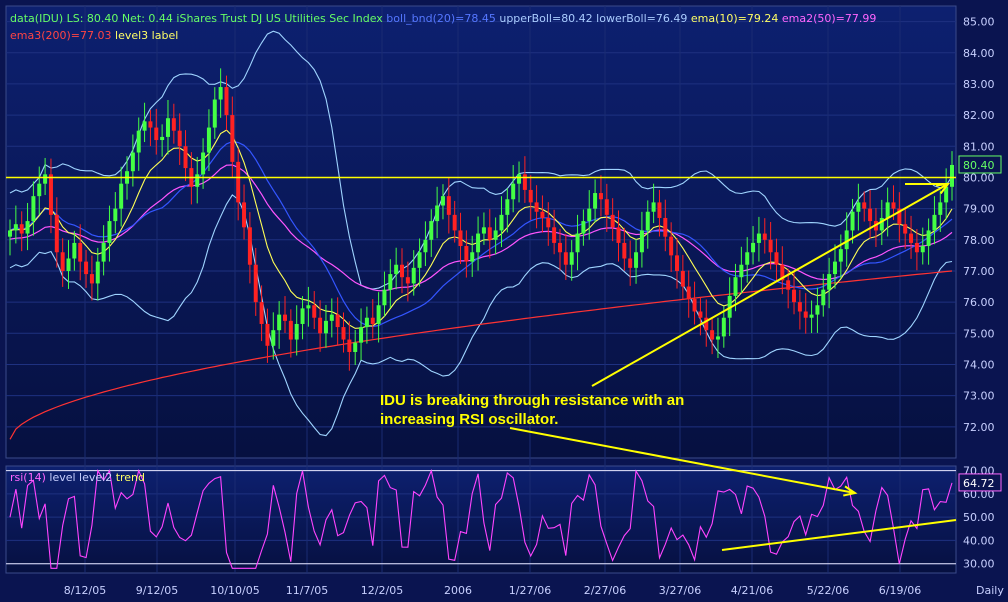  Describe the element at coordinates (79, 477) in the screenshot. I see `legend-entry: level level2` at that location.